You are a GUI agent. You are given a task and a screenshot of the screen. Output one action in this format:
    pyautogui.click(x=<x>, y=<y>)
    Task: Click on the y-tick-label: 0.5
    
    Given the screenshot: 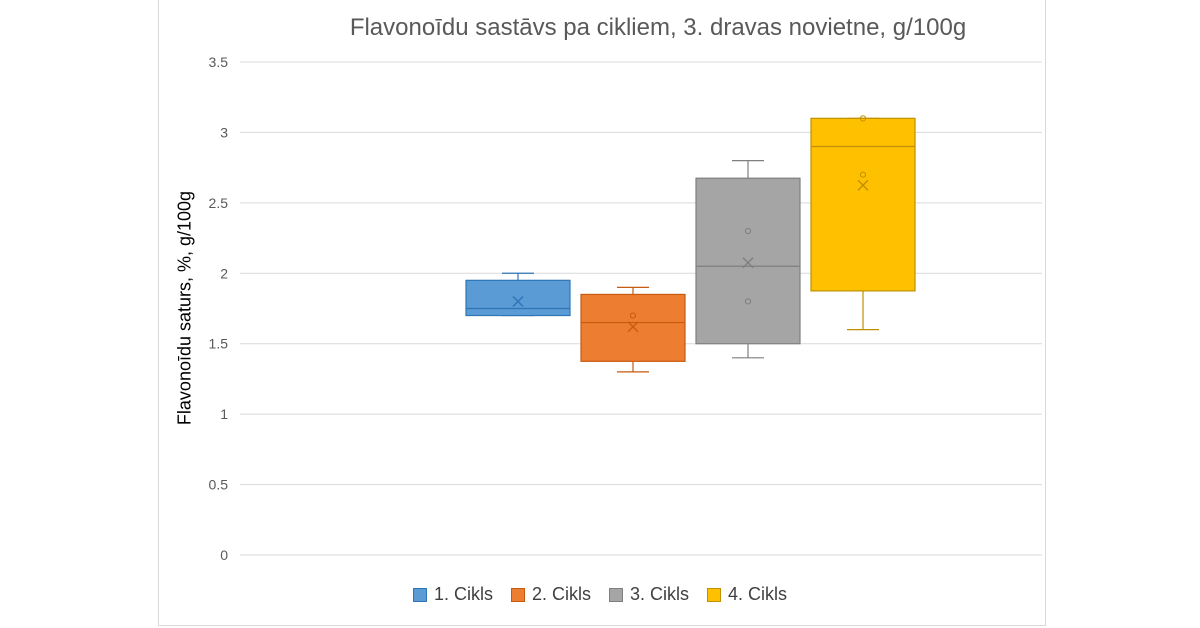 What is the action you would take?
    pyautogui.click(x=219, y=485)
    